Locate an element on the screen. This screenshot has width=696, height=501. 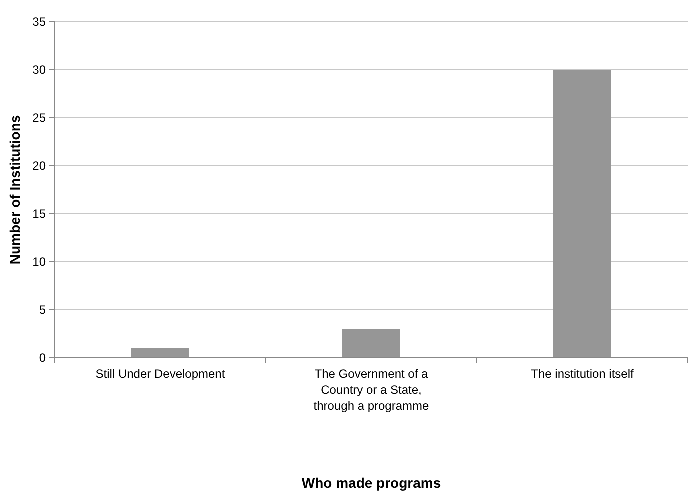
y-tick-label: 25 is located at coordinates (39, 117).